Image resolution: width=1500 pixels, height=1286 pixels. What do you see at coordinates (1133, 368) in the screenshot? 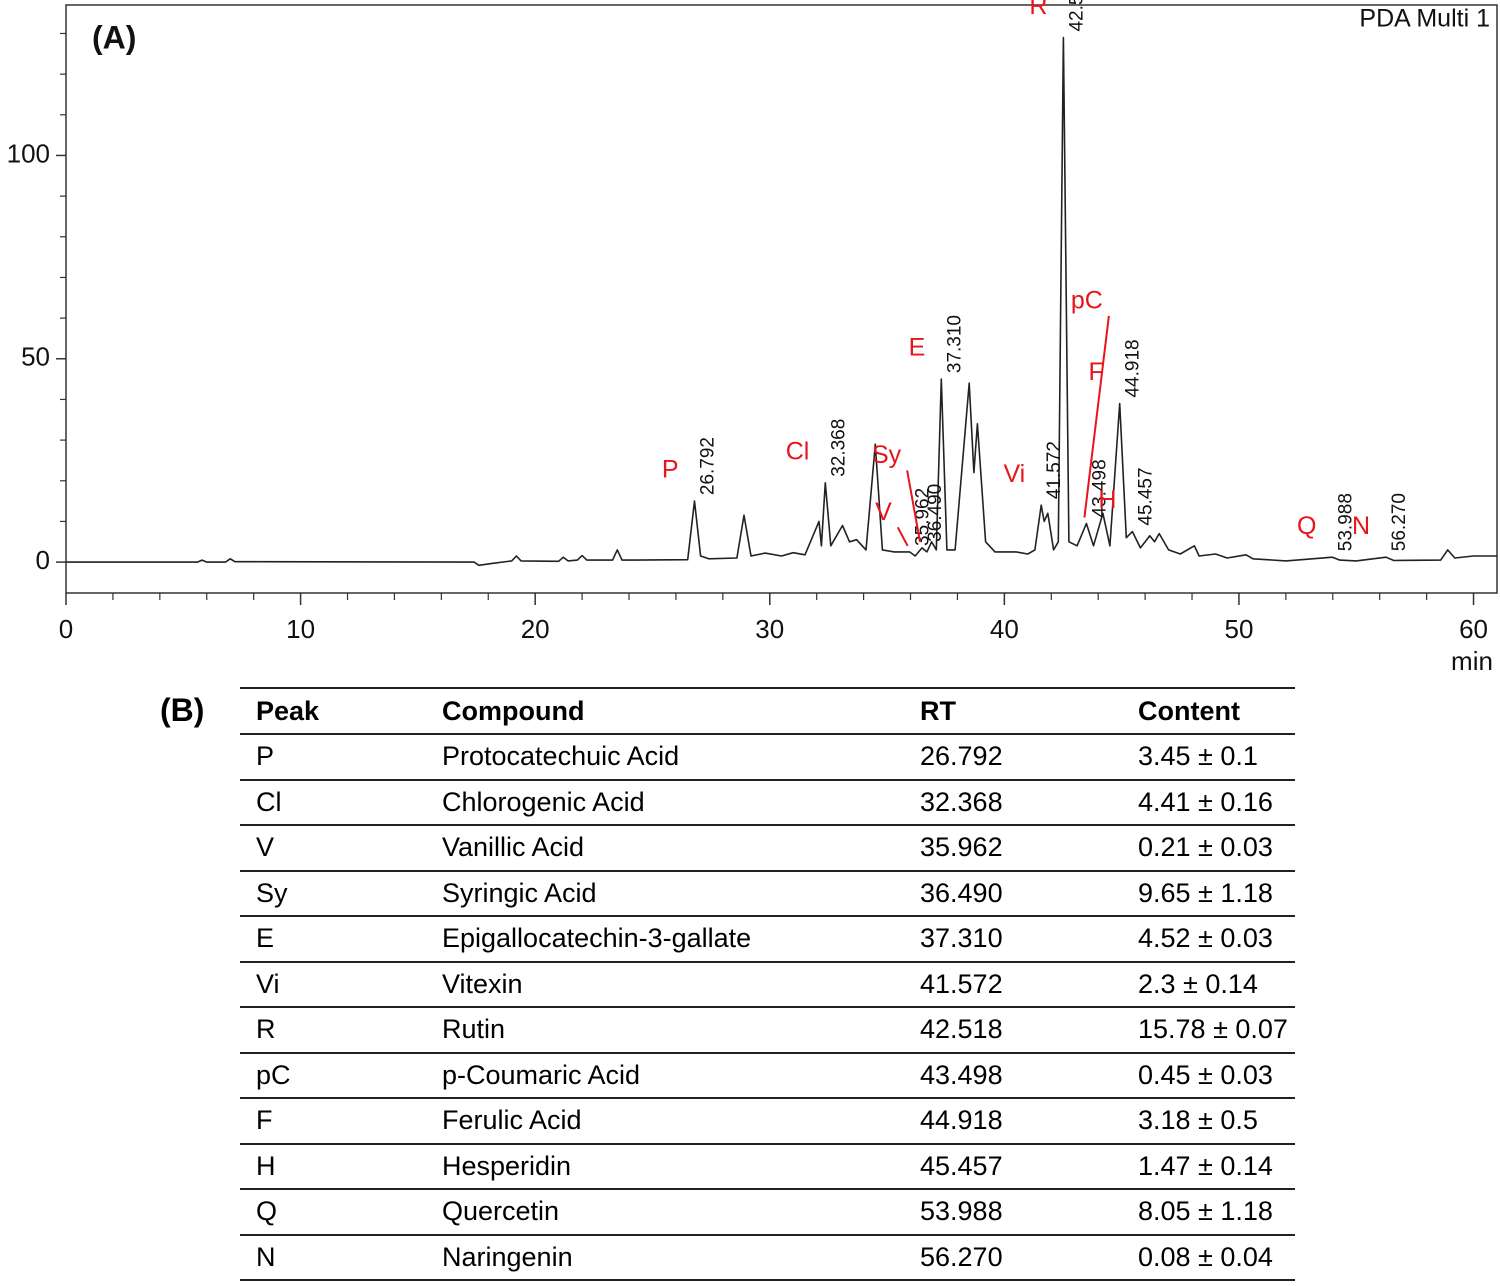
I see `peak-rt-label: 44.918` at bounding box center [1133, 368].